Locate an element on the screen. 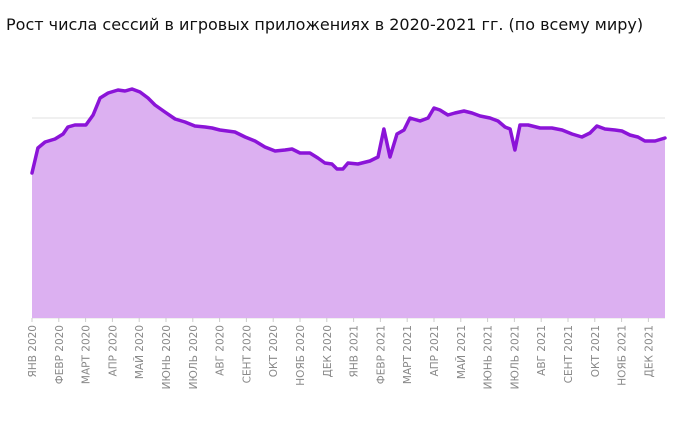 Image resolution: width=700 pixels, height=433 pixels. x-tick-label: ОКТ 2021 is located at coordinates (596, 351).